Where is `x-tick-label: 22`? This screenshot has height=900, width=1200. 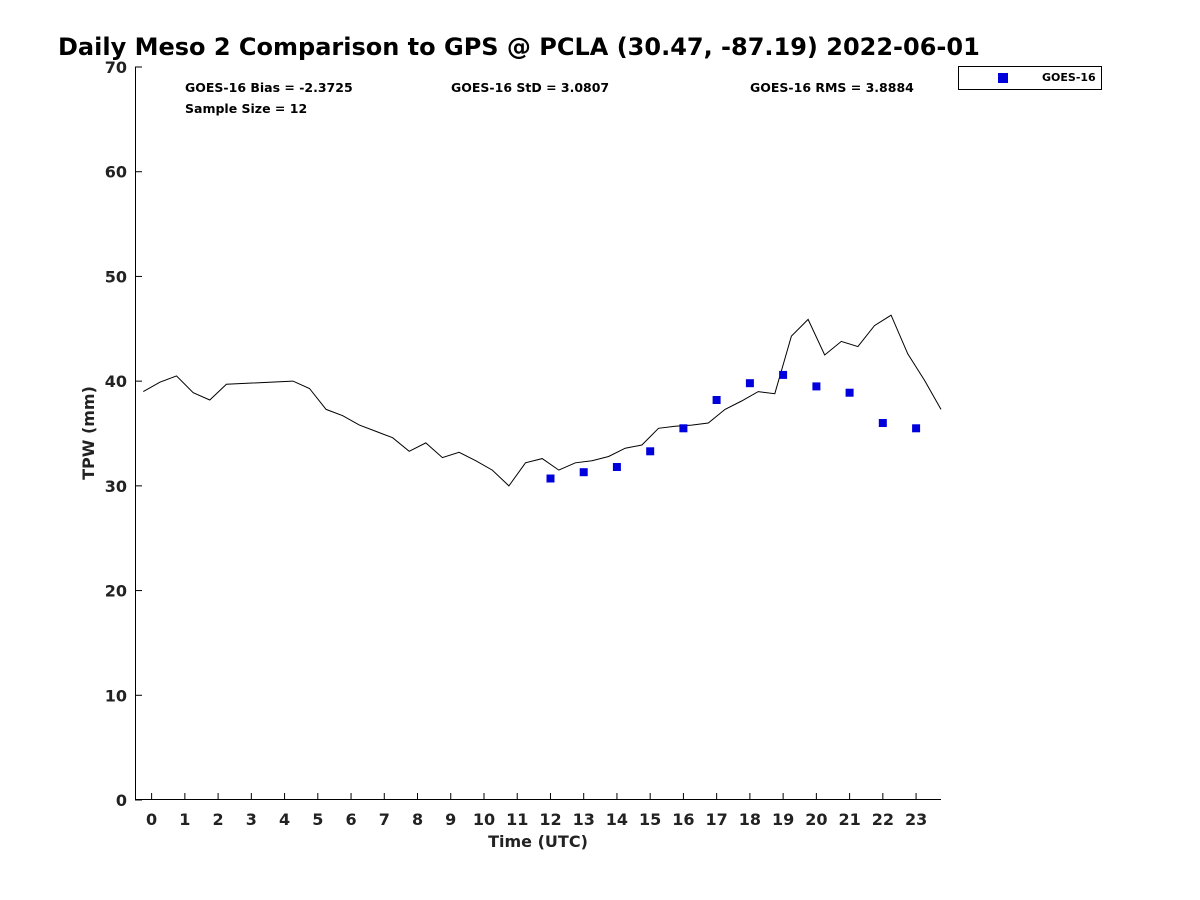 x-tick-label: 22 is located at coordinates (883, 819).